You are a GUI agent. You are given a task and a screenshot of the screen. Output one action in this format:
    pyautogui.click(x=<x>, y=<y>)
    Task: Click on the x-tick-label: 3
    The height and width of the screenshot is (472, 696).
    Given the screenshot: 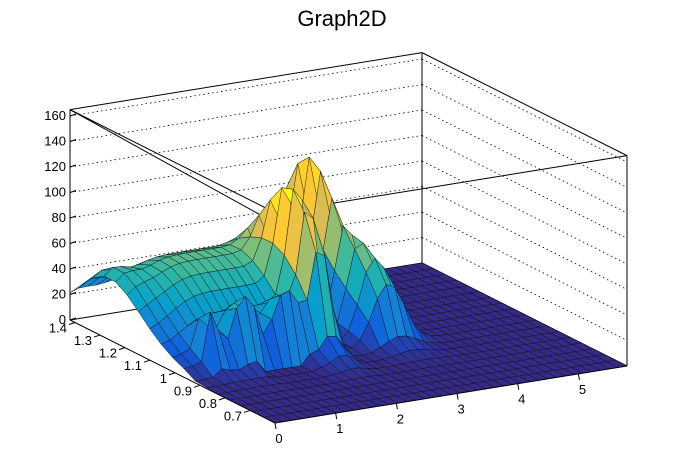 What is the action you would take?
    pyautogui.click(x=460, y=409)
    